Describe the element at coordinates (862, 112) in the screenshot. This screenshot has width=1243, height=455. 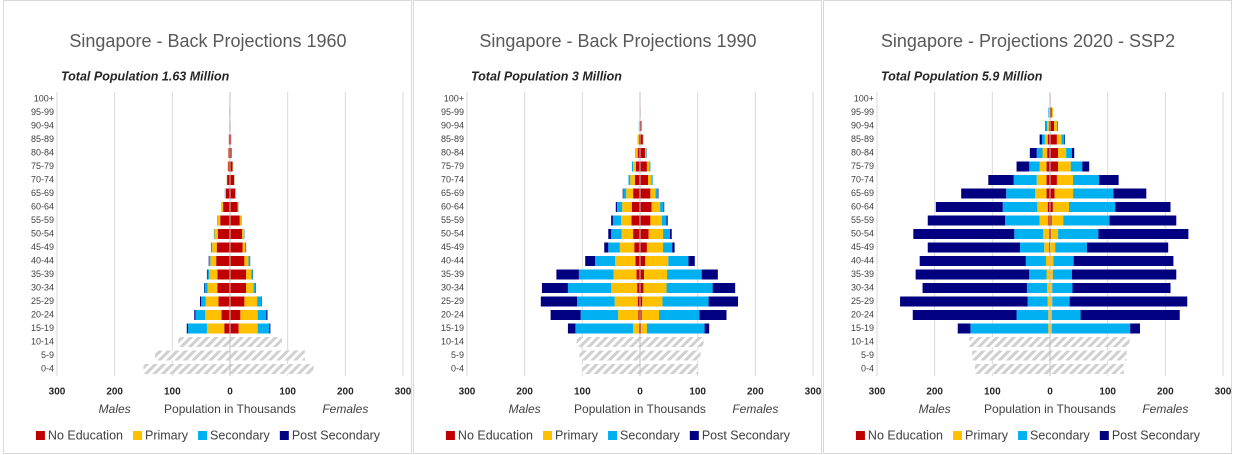
I see `y-tick-label: 95-99` at that location.